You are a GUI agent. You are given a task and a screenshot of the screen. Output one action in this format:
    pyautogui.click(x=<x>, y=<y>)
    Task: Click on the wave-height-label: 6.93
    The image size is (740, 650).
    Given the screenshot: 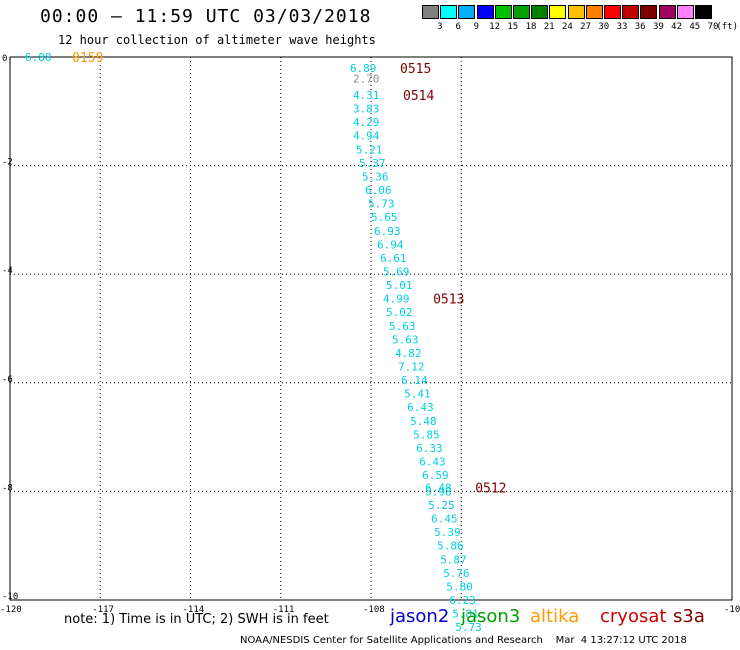 What is the action you would take?
    pyautogui.click(x=387, y=231)
    